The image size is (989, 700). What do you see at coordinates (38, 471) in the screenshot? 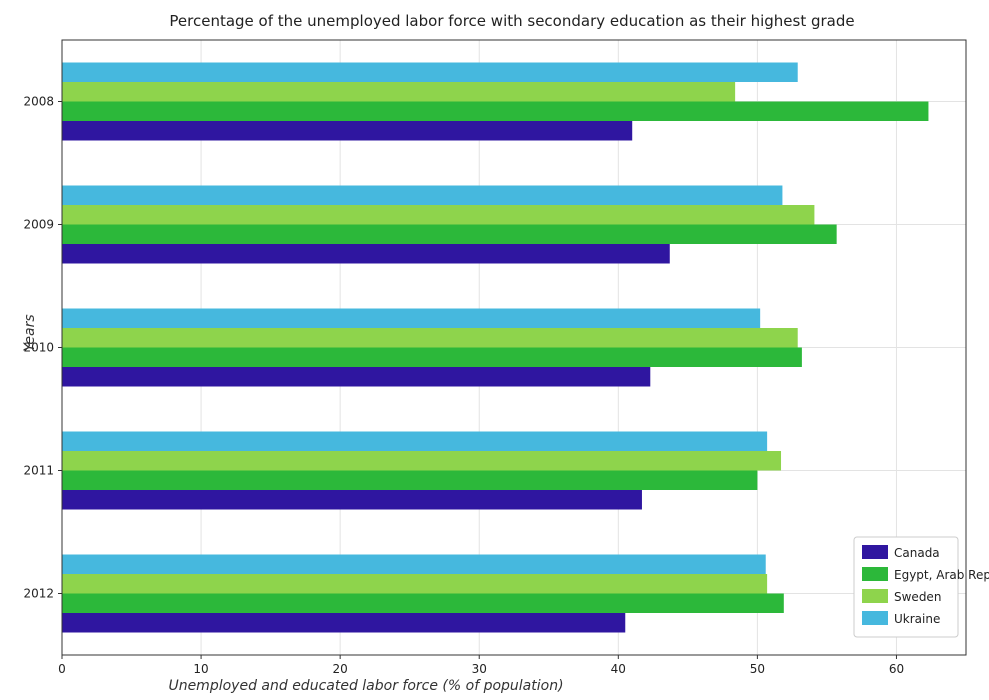
I see `y-tick-label: 2011` at bounding box center [38, 471].